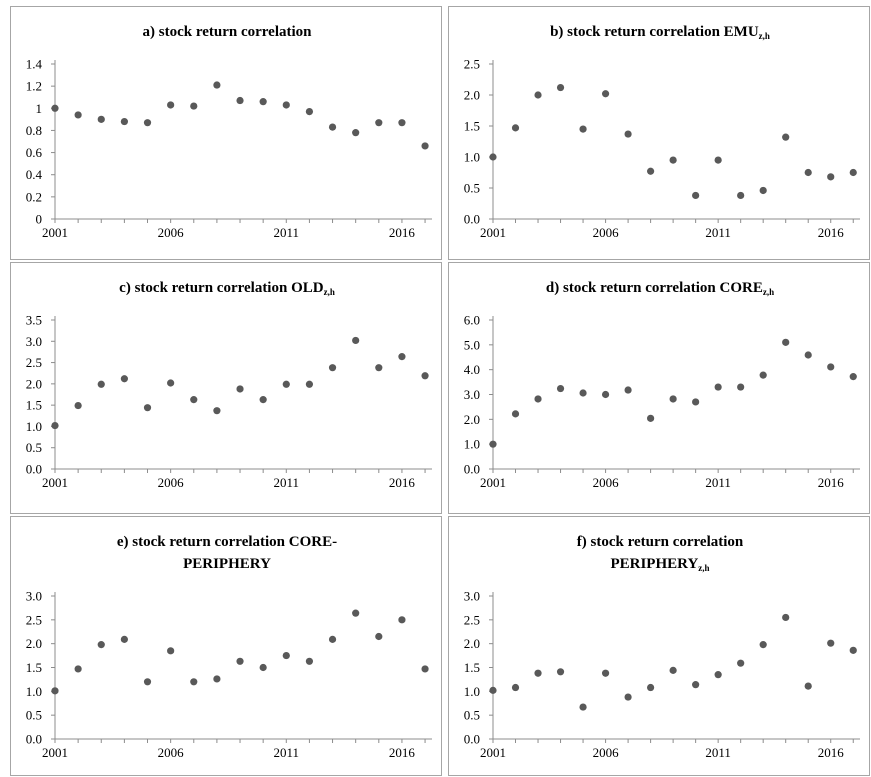 The width and height of the screenshot is (871, 777). I want to click on chart-a-title-segment-1-1: a) stock return correlation, so click(228, 32).